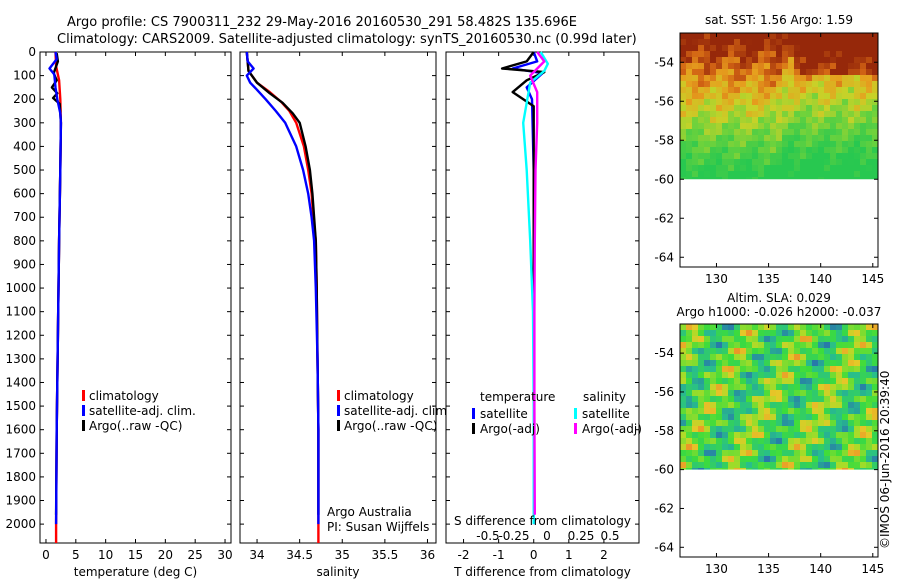  I want to click on diff-x-axis-label: T difference from climatology, so click(542, 572).